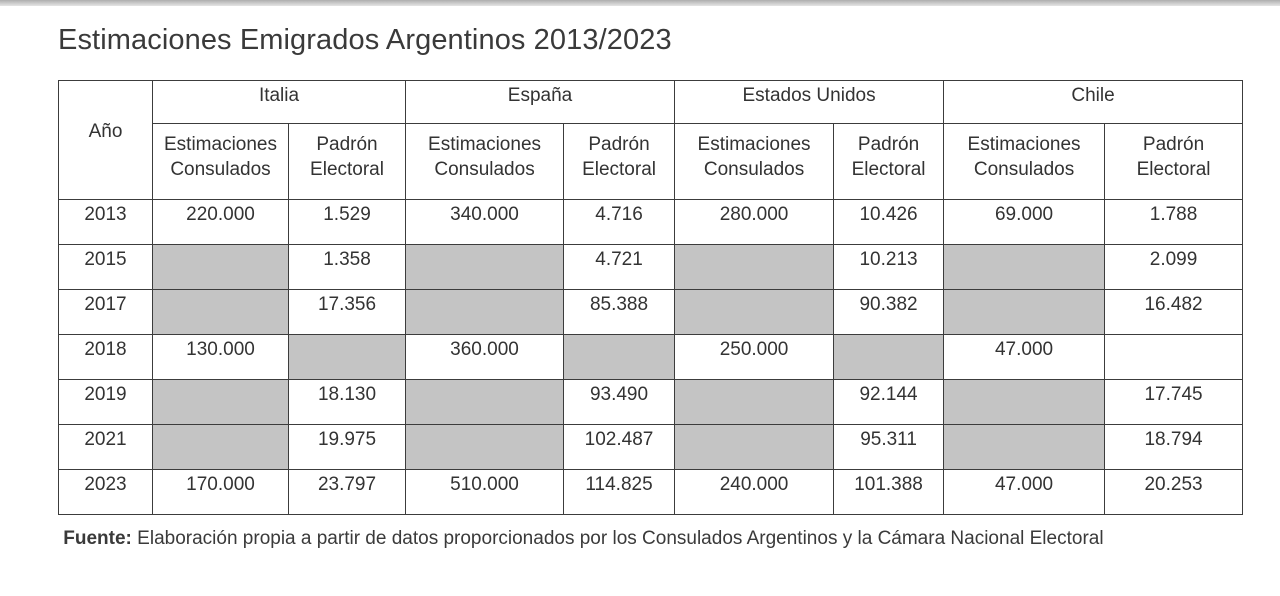  What do you see at coordinates (889, 402) in the screenshot?
I see `table-cell: 92.144` at bounding box center [889, 402].